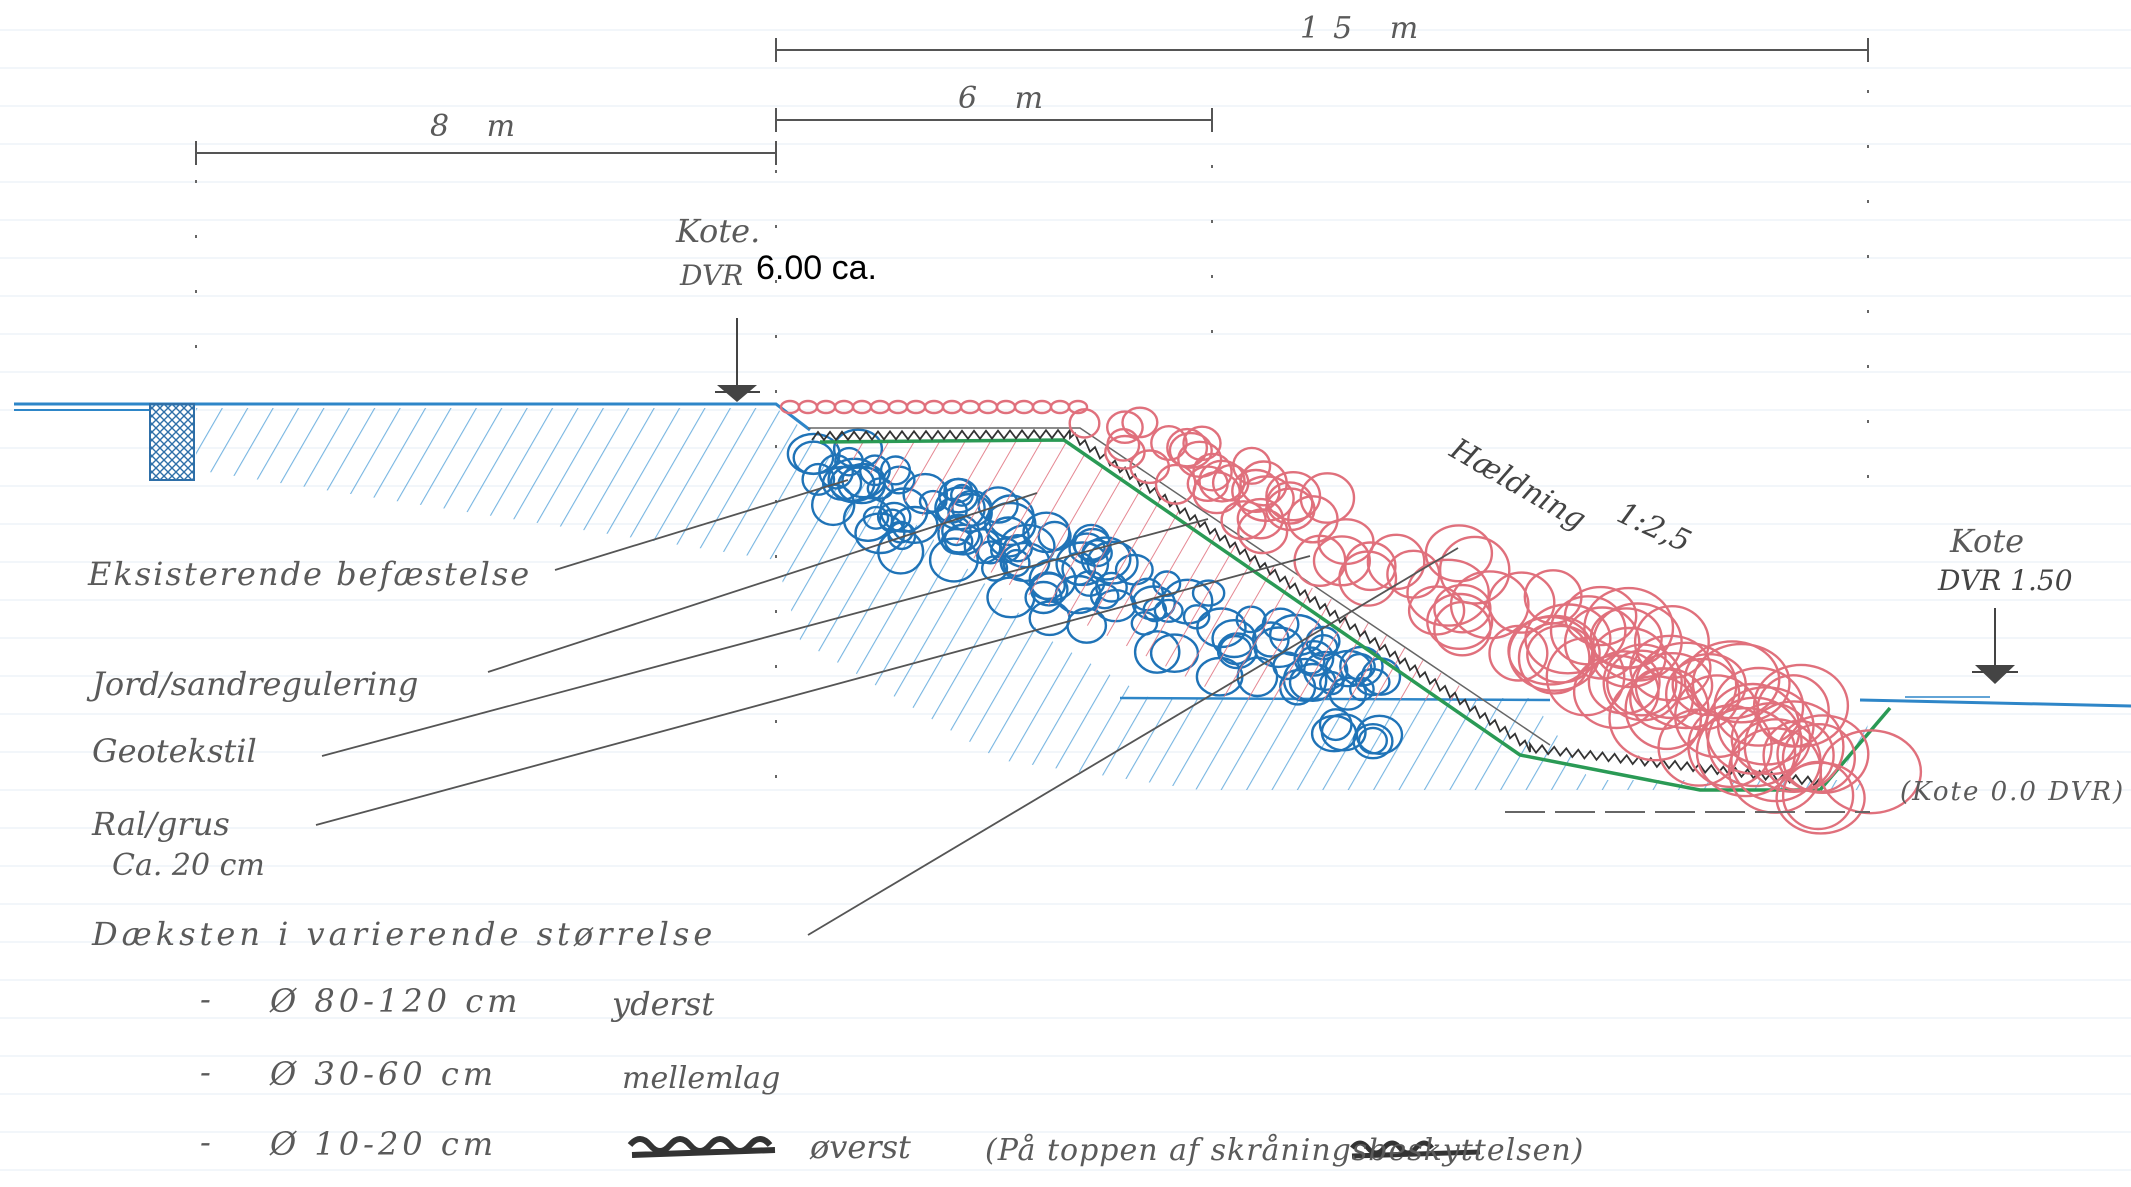 The image size is (2131, 1187). What do you see at coordinates (1366, 28) in the screenshot?
I see `dimension-15m-label: 15 m` at bounding box center [1366, 28].